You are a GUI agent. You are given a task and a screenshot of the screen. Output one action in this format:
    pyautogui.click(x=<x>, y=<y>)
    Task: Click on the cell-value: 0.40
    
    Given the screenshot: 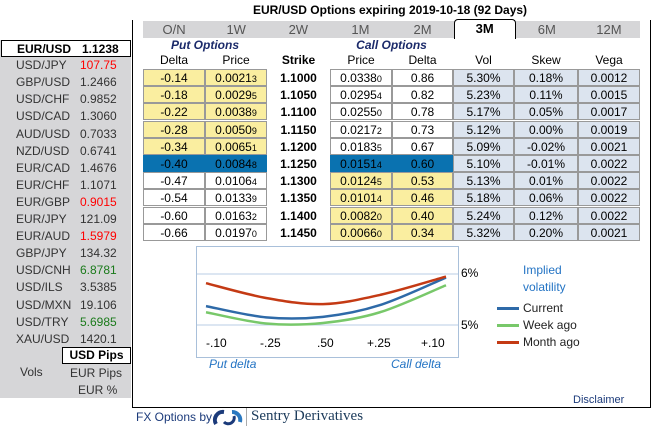 What is the action you would take?
    pyautogui.click(x=422, y=215)
    